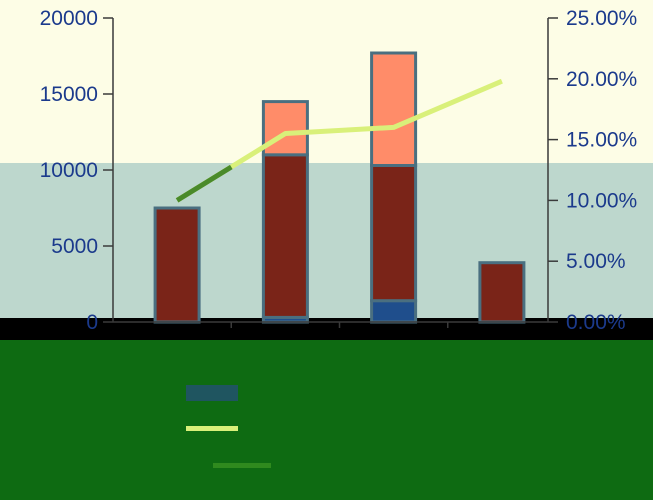 The height and width of the screenshot is (500, 653). I want to click on left-tick-label-4: 20000, so click(69, 18).